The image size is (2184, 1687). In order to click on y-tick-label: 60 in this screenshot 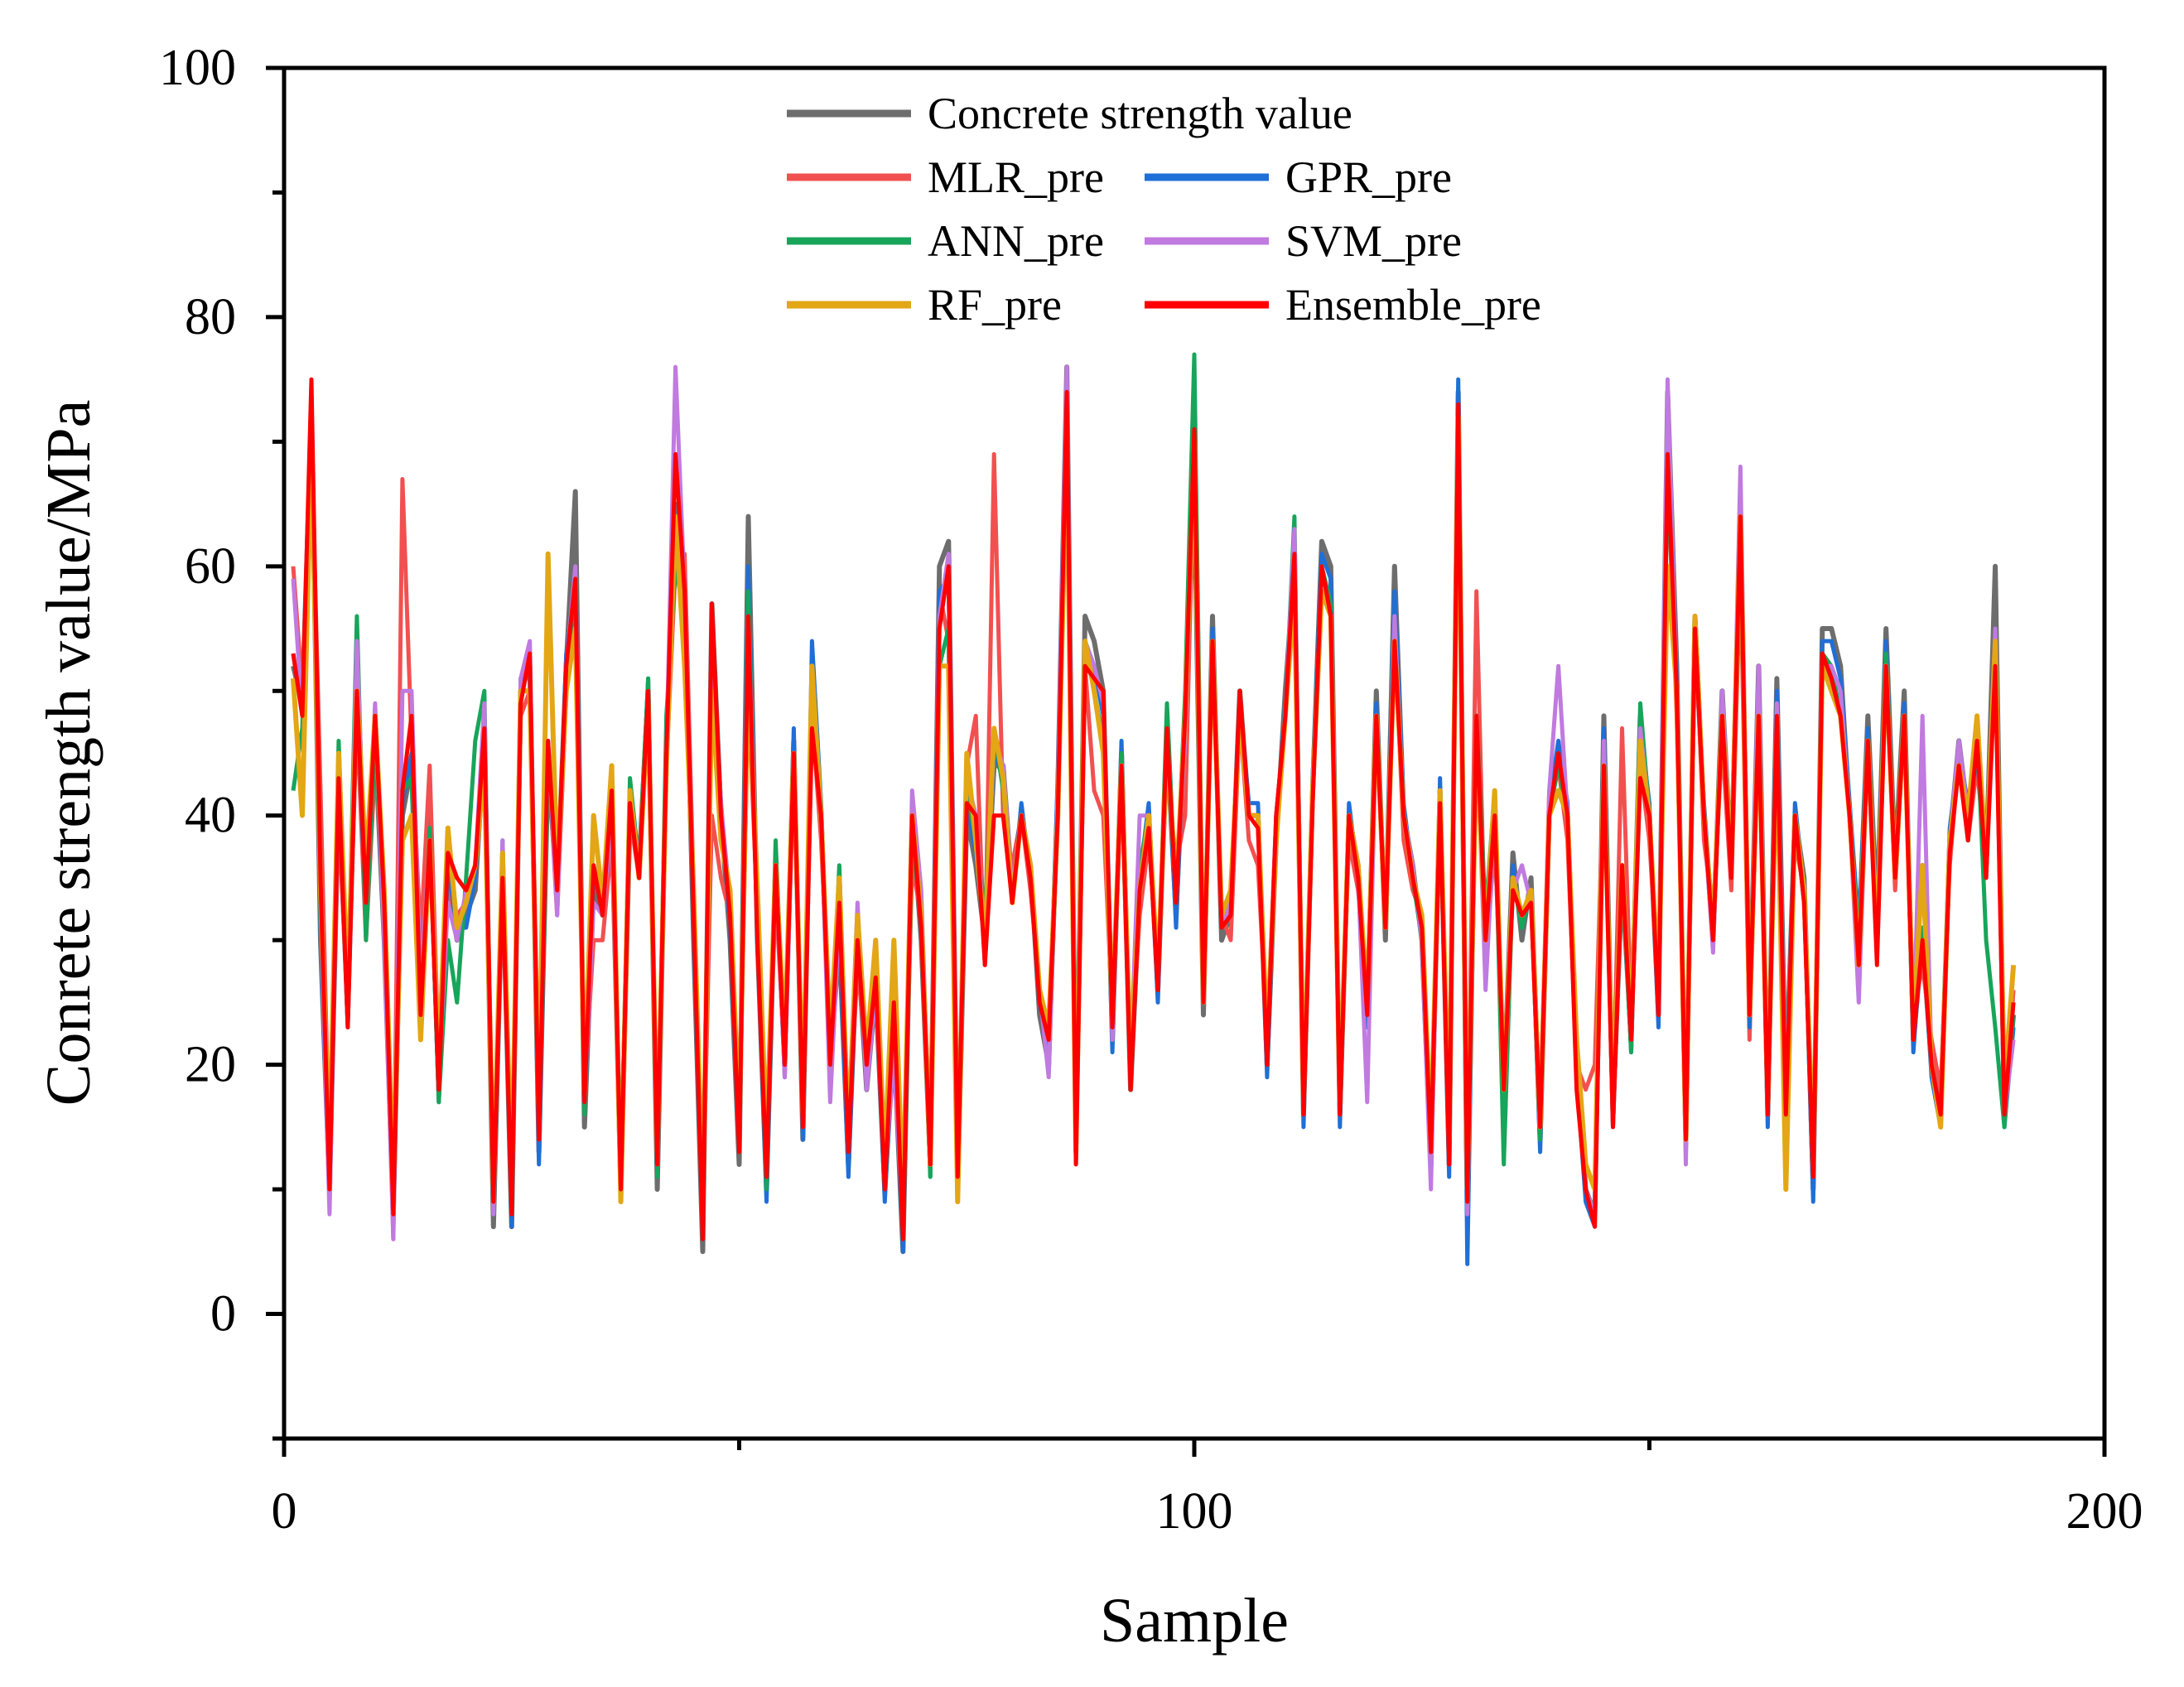, I will do `click(210, 566)`.